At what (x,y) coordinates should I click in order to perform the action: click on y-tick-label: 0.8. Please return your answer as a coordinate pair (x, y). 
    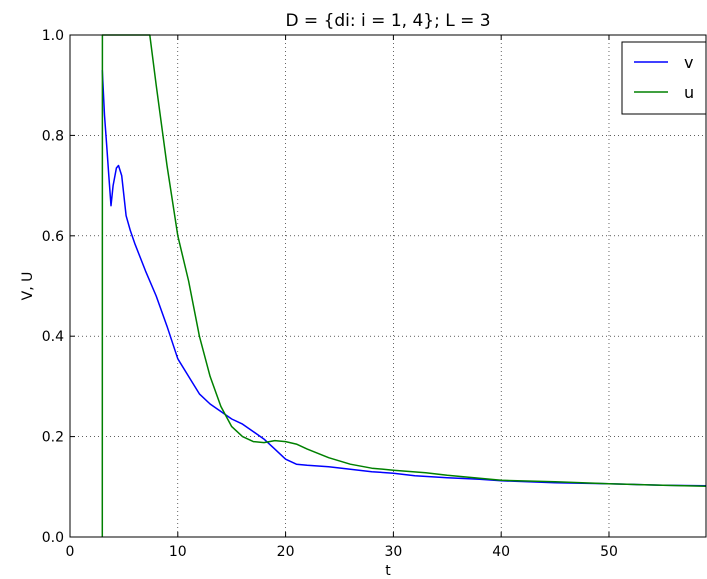
    Looking at the image, I should click on (53, 136).